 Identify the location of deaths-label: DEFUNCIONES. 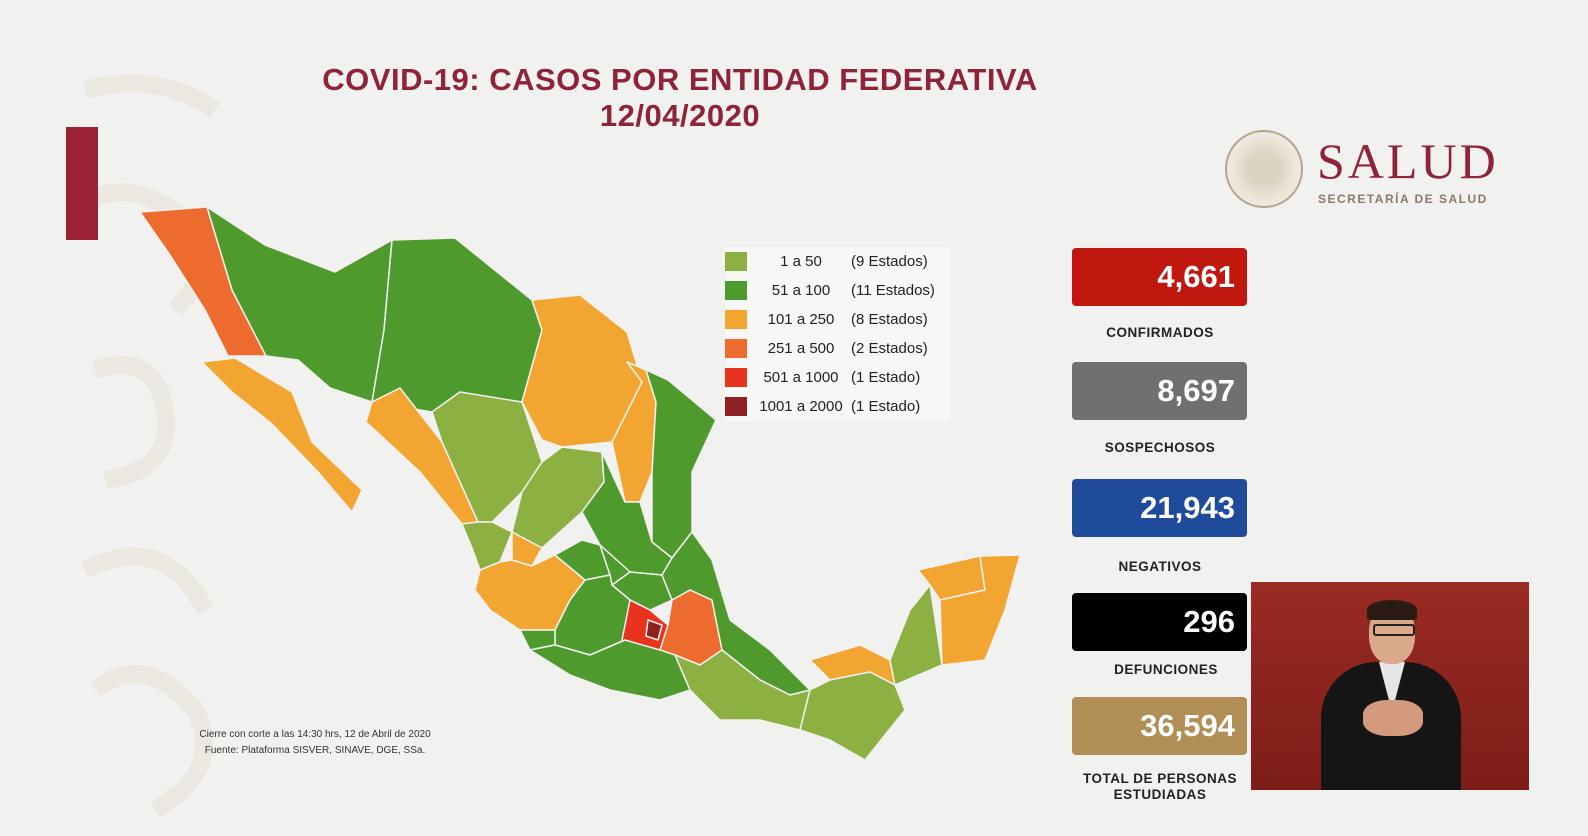
(1166, 669).